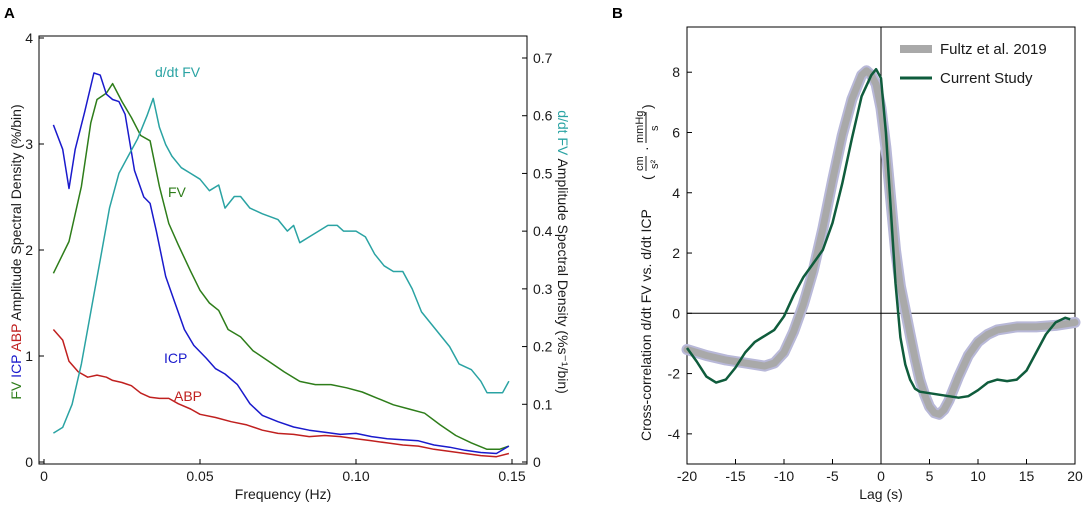 Image resolution: width=1084 pixels, height=511 pixels. Describe the element at coordinates (674, 374) in the screenshot. I see `b-y-tick-label: -2` at that location.